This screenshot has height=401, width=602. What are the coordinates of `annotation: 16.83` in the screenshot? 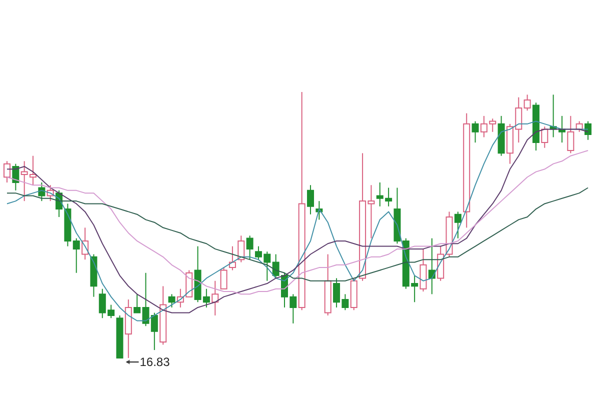 It's located at (155, 362).